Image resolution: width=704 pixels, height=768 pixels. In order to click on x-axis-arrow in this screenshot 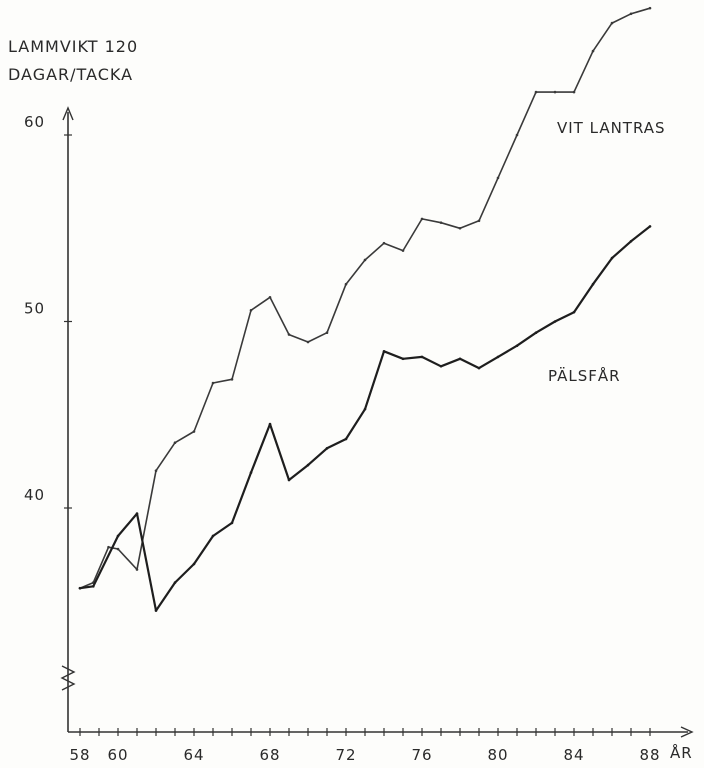, I will do `click(687, 732)`.